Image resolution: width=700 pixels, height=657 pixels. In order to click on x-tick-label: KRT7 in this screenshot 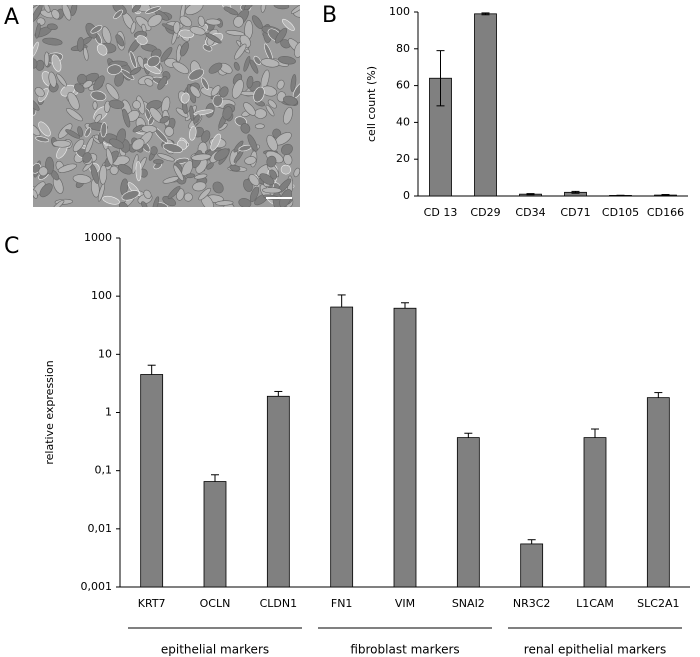, I will do `click(152, 603)`.